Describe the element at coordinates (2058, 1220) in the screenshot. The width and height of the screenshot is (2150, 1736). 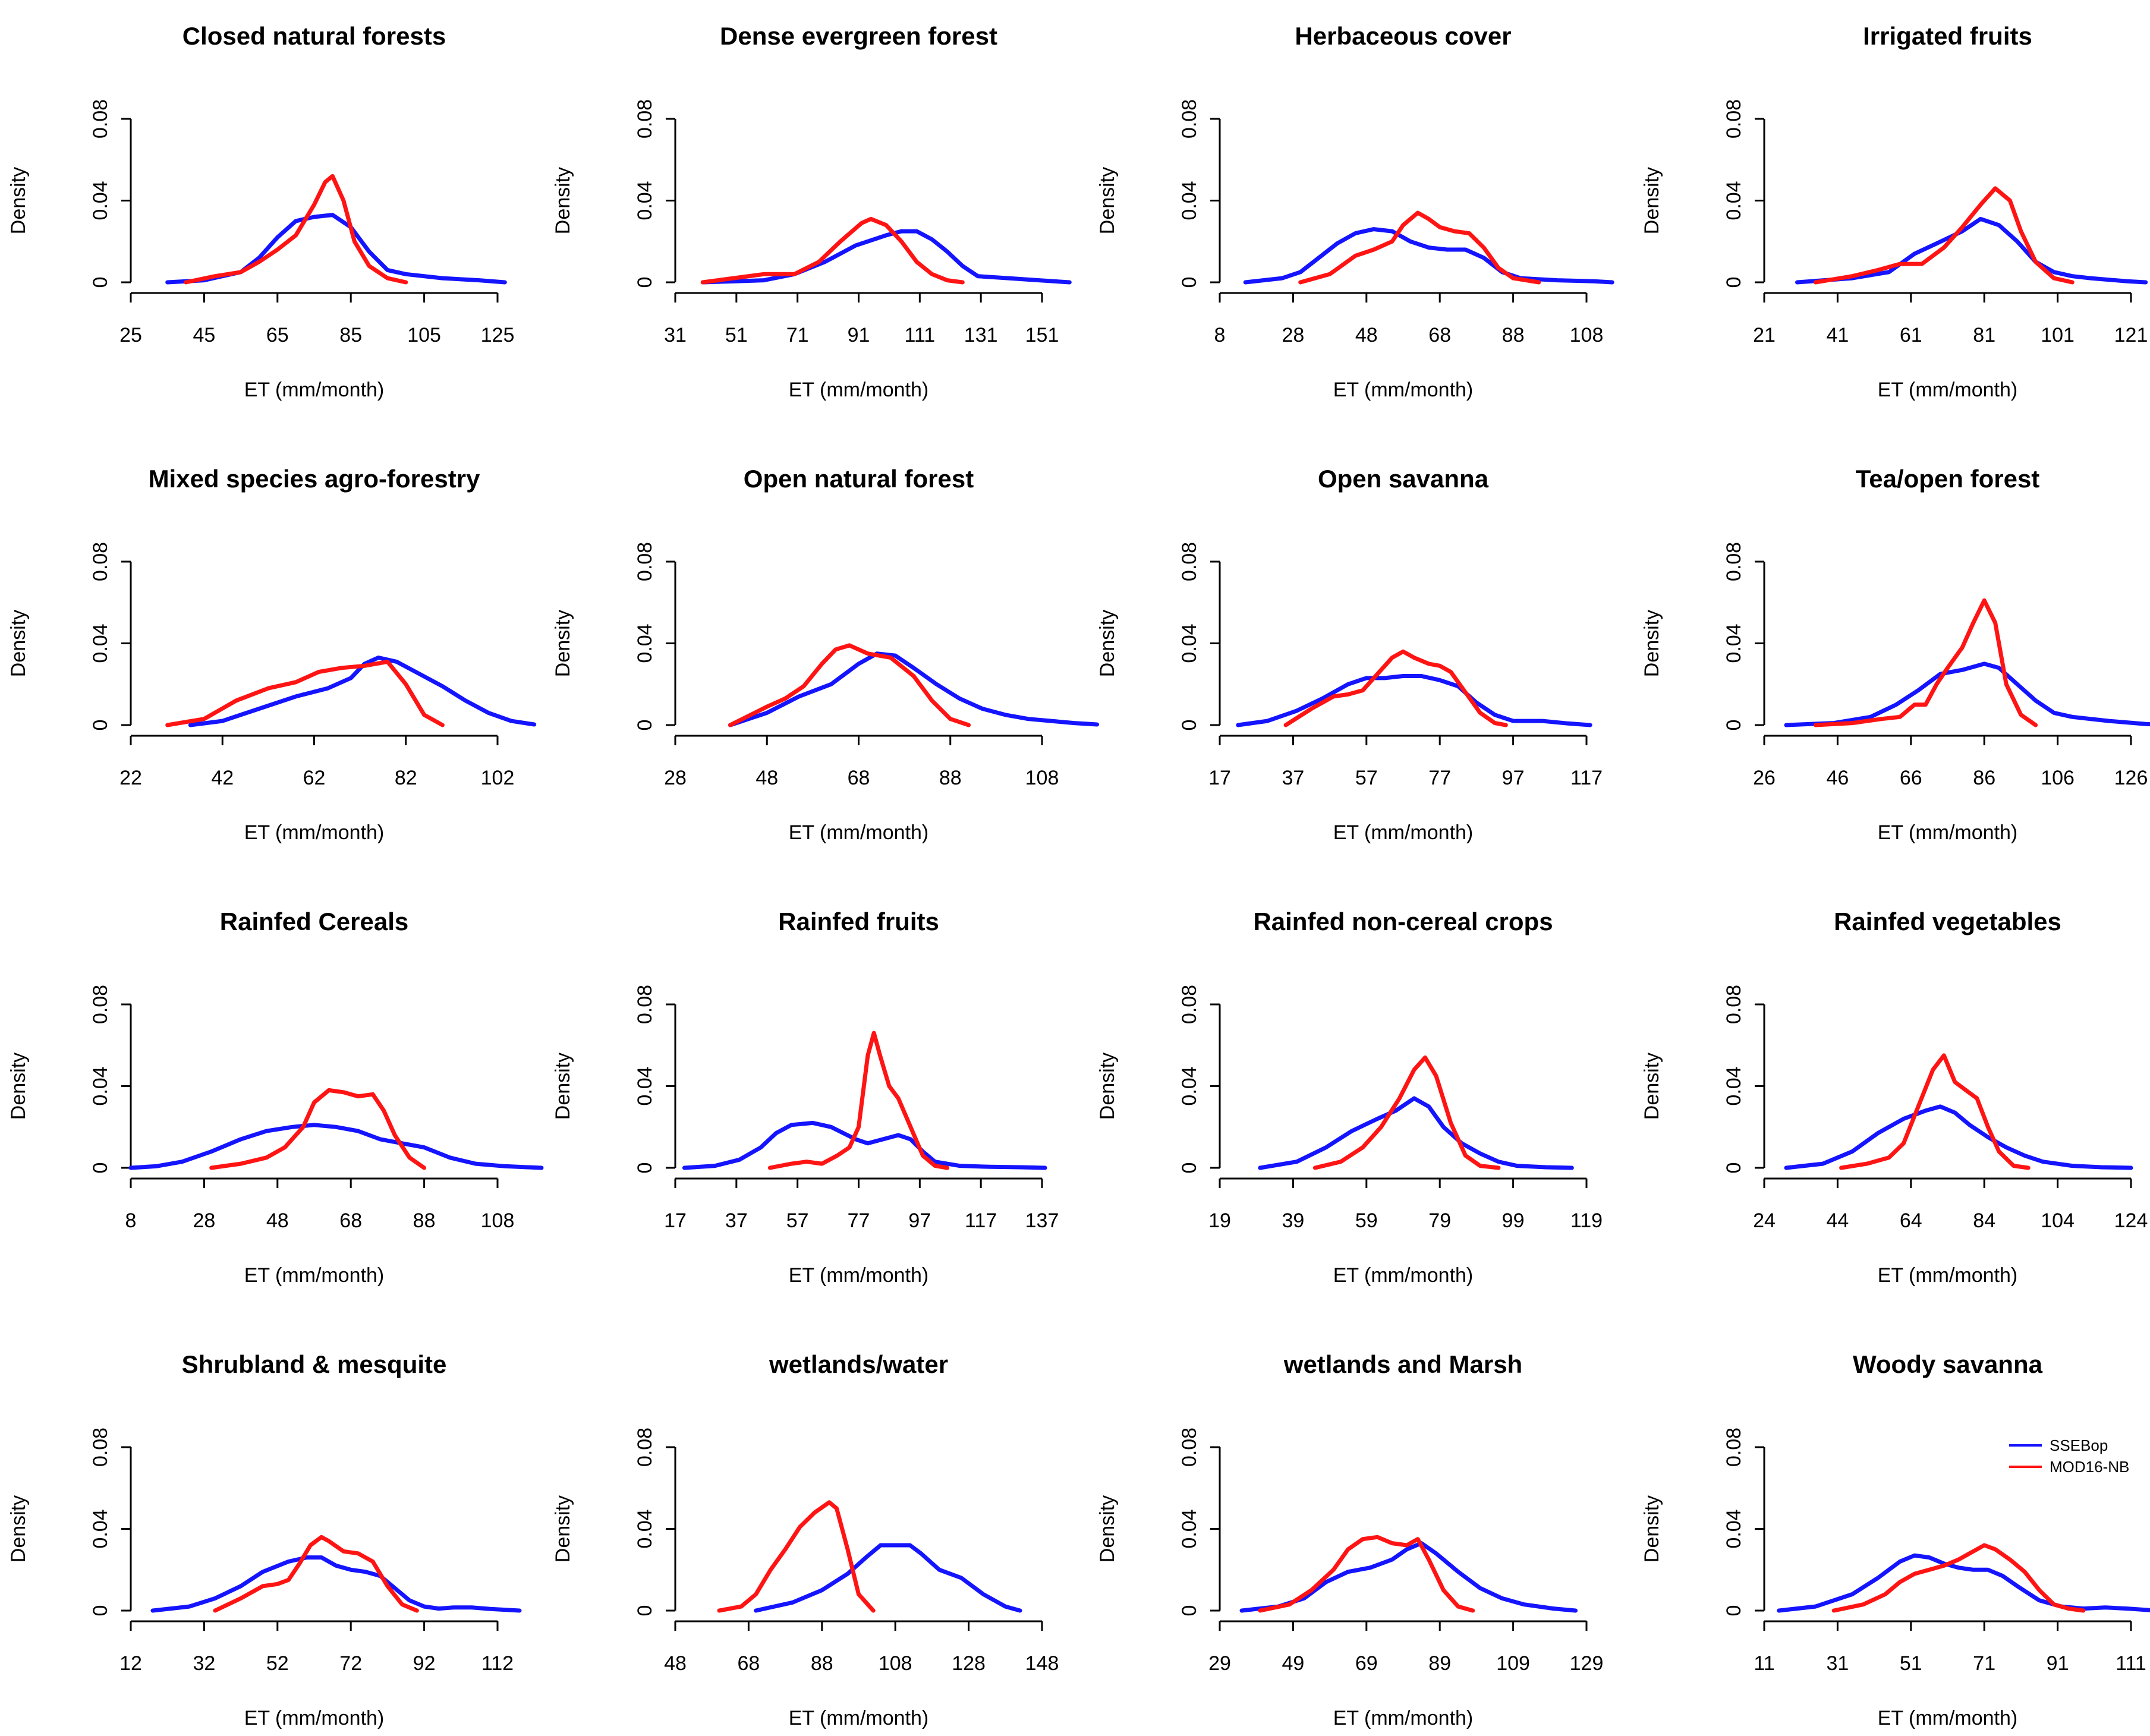
I see `x-tick-label: 104` at that location.